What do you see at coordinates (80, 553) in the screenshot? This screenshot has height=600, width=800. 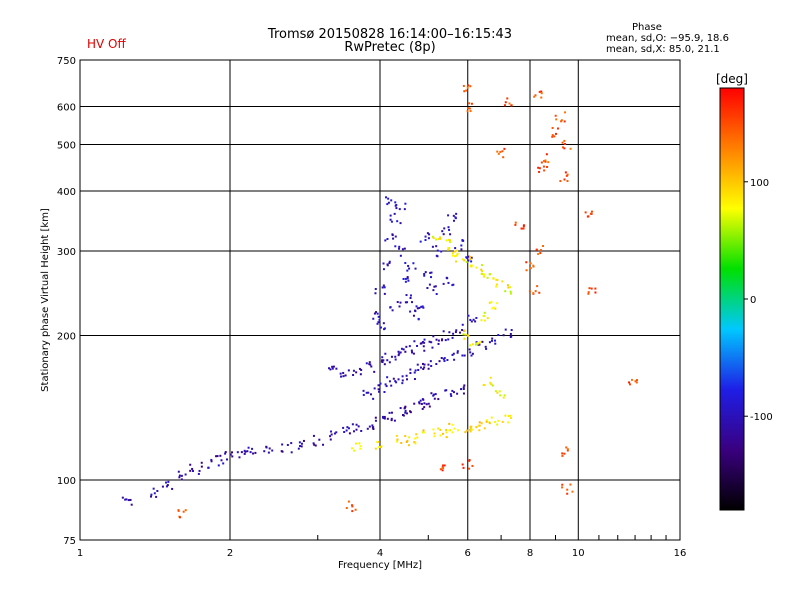 I see `x-tick-label: 1` at bounding box center [80, 553].